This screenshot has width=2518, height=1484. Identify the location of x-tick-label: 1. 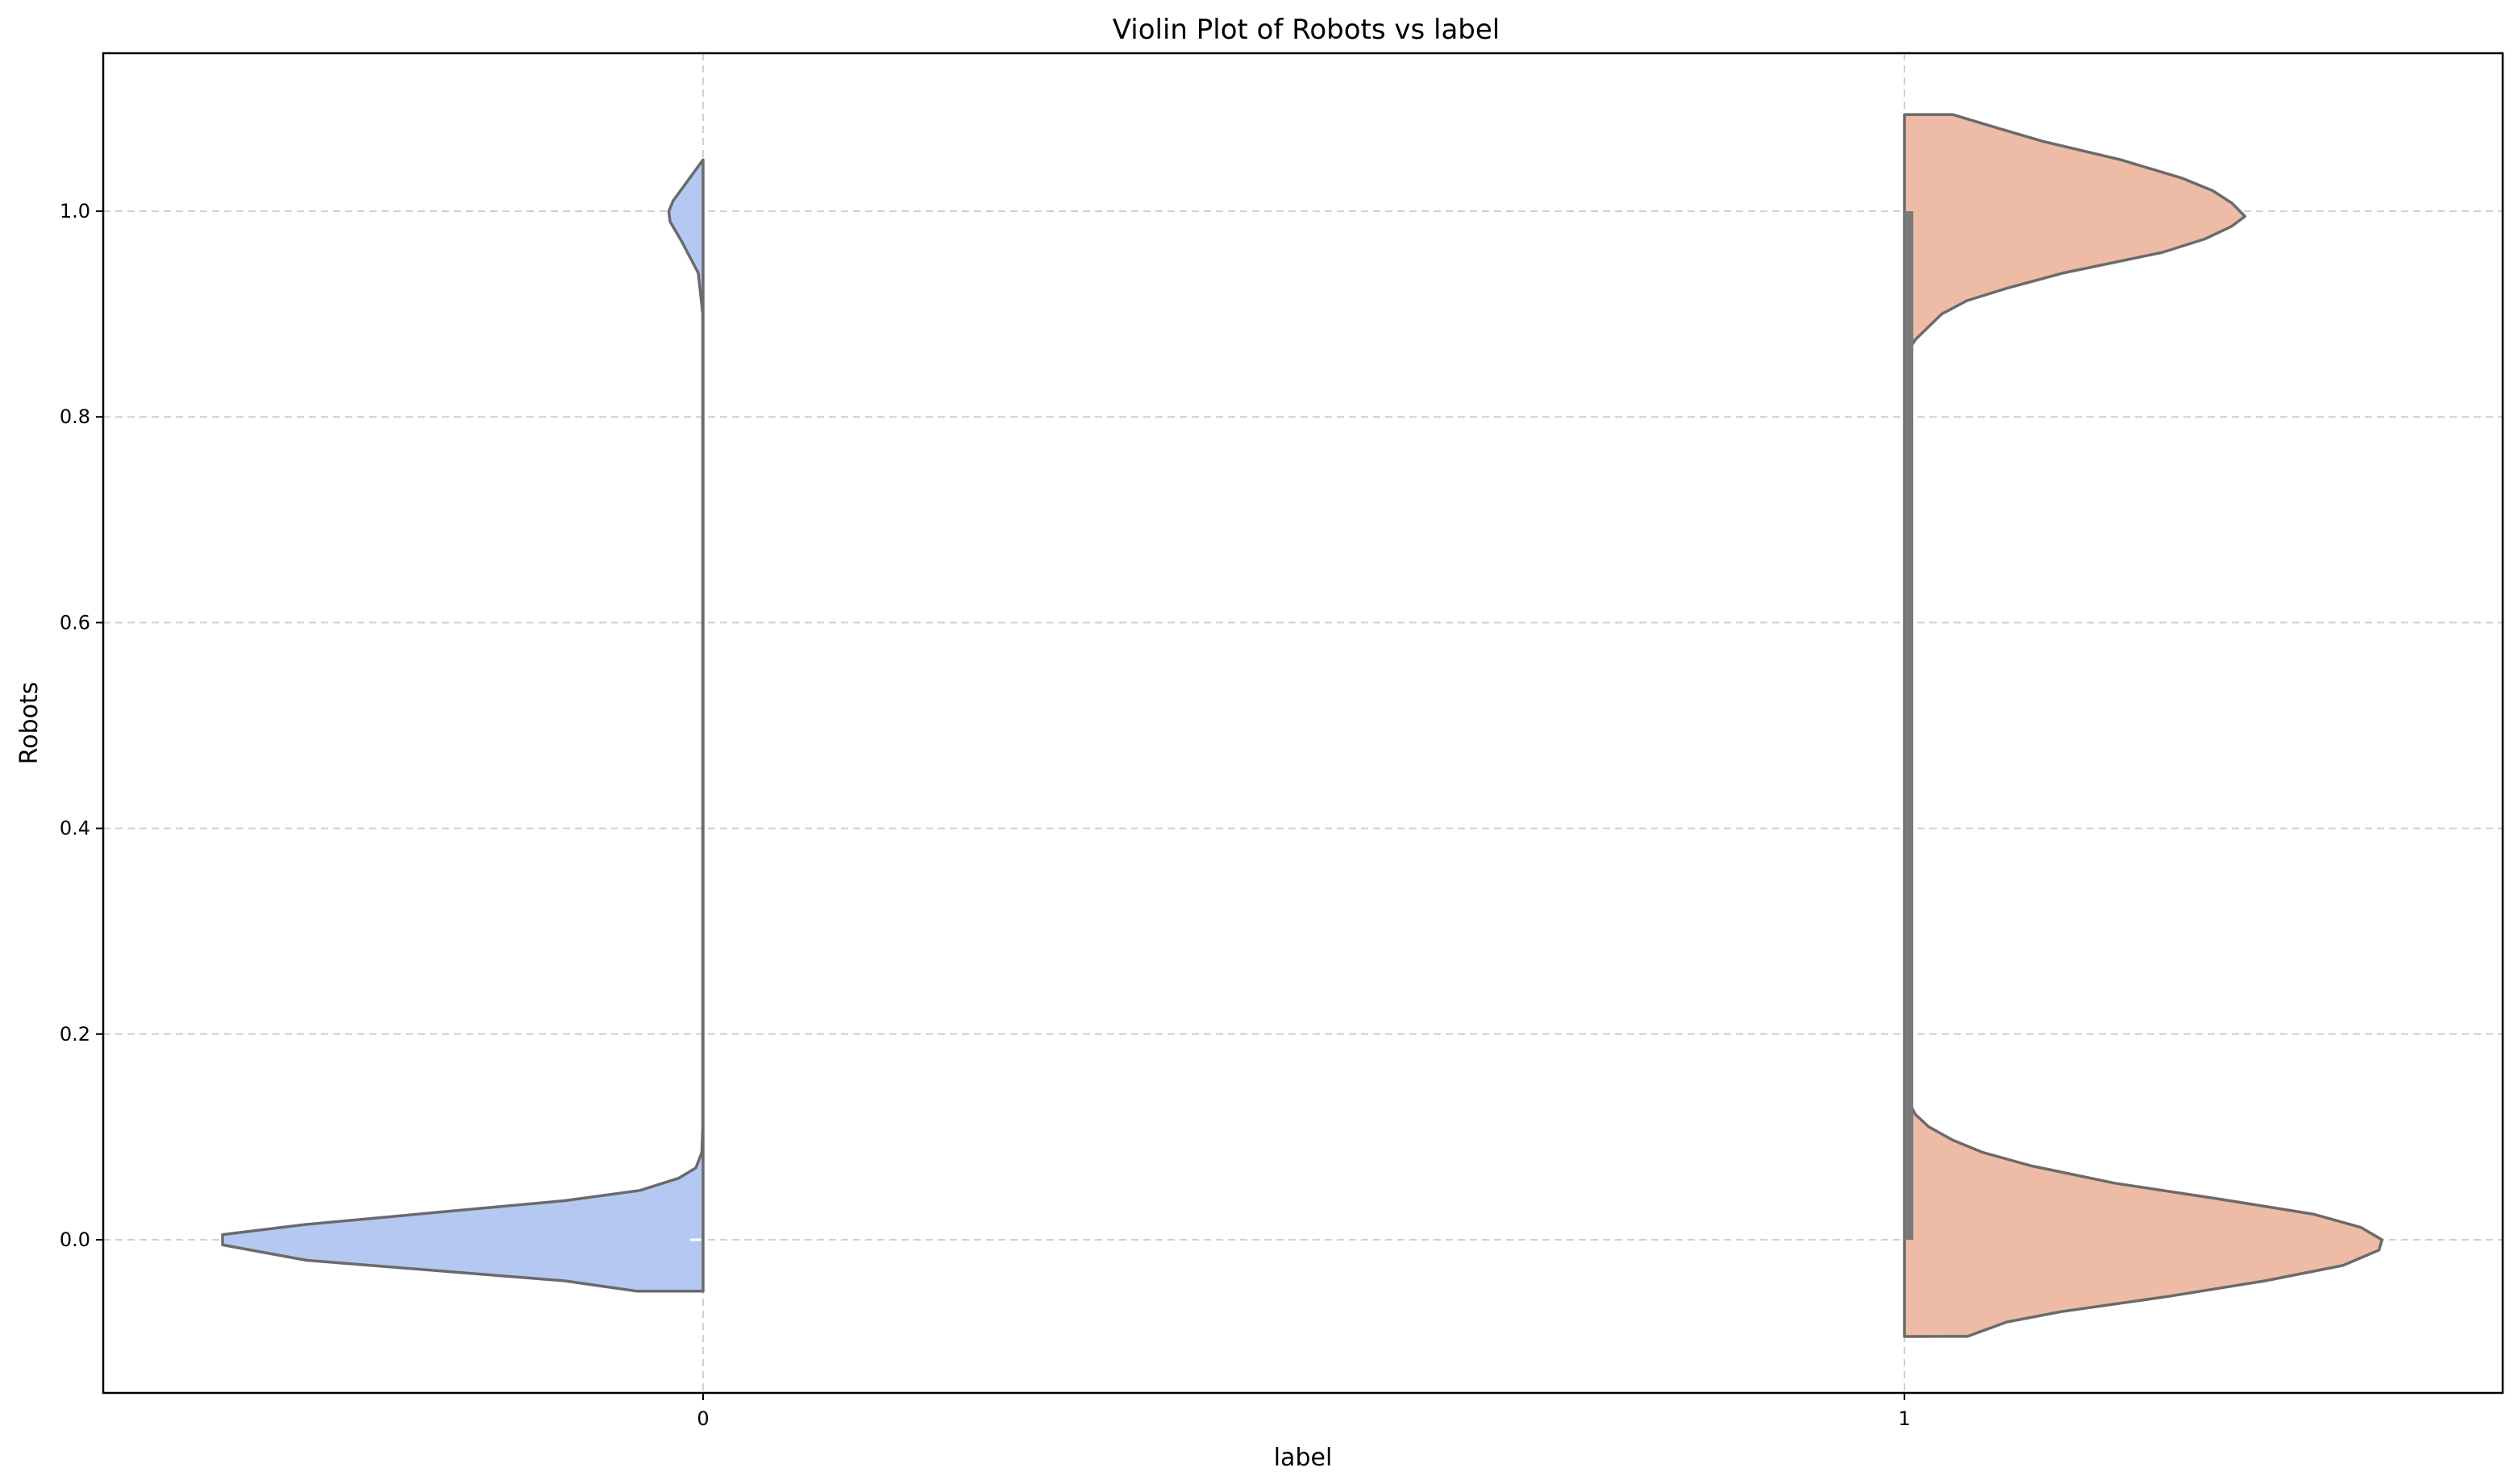
(1904, 1418).